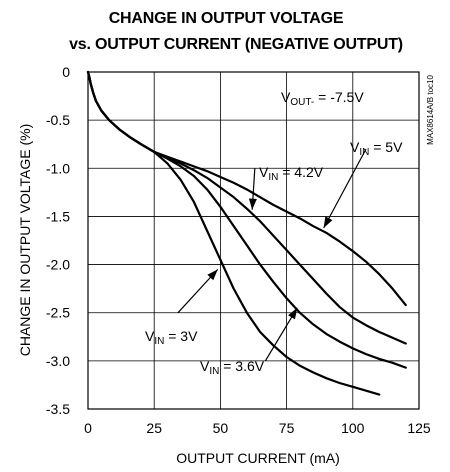  Describe the element at coordinates (58, 409) in the screenshot. I see `y-tick-label: -3.5` at that location.